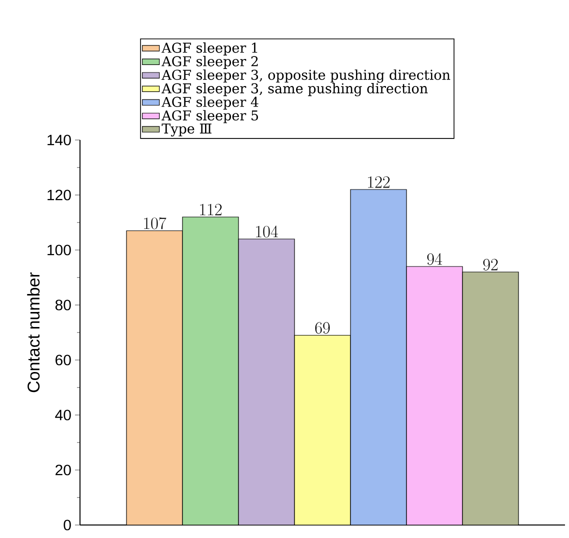 This screenshot has width=569, height=538. What do you see at coordinates (67, 525) in the screenshot?
I see `y-tick-label: 0` at bounding box center [67, 525].